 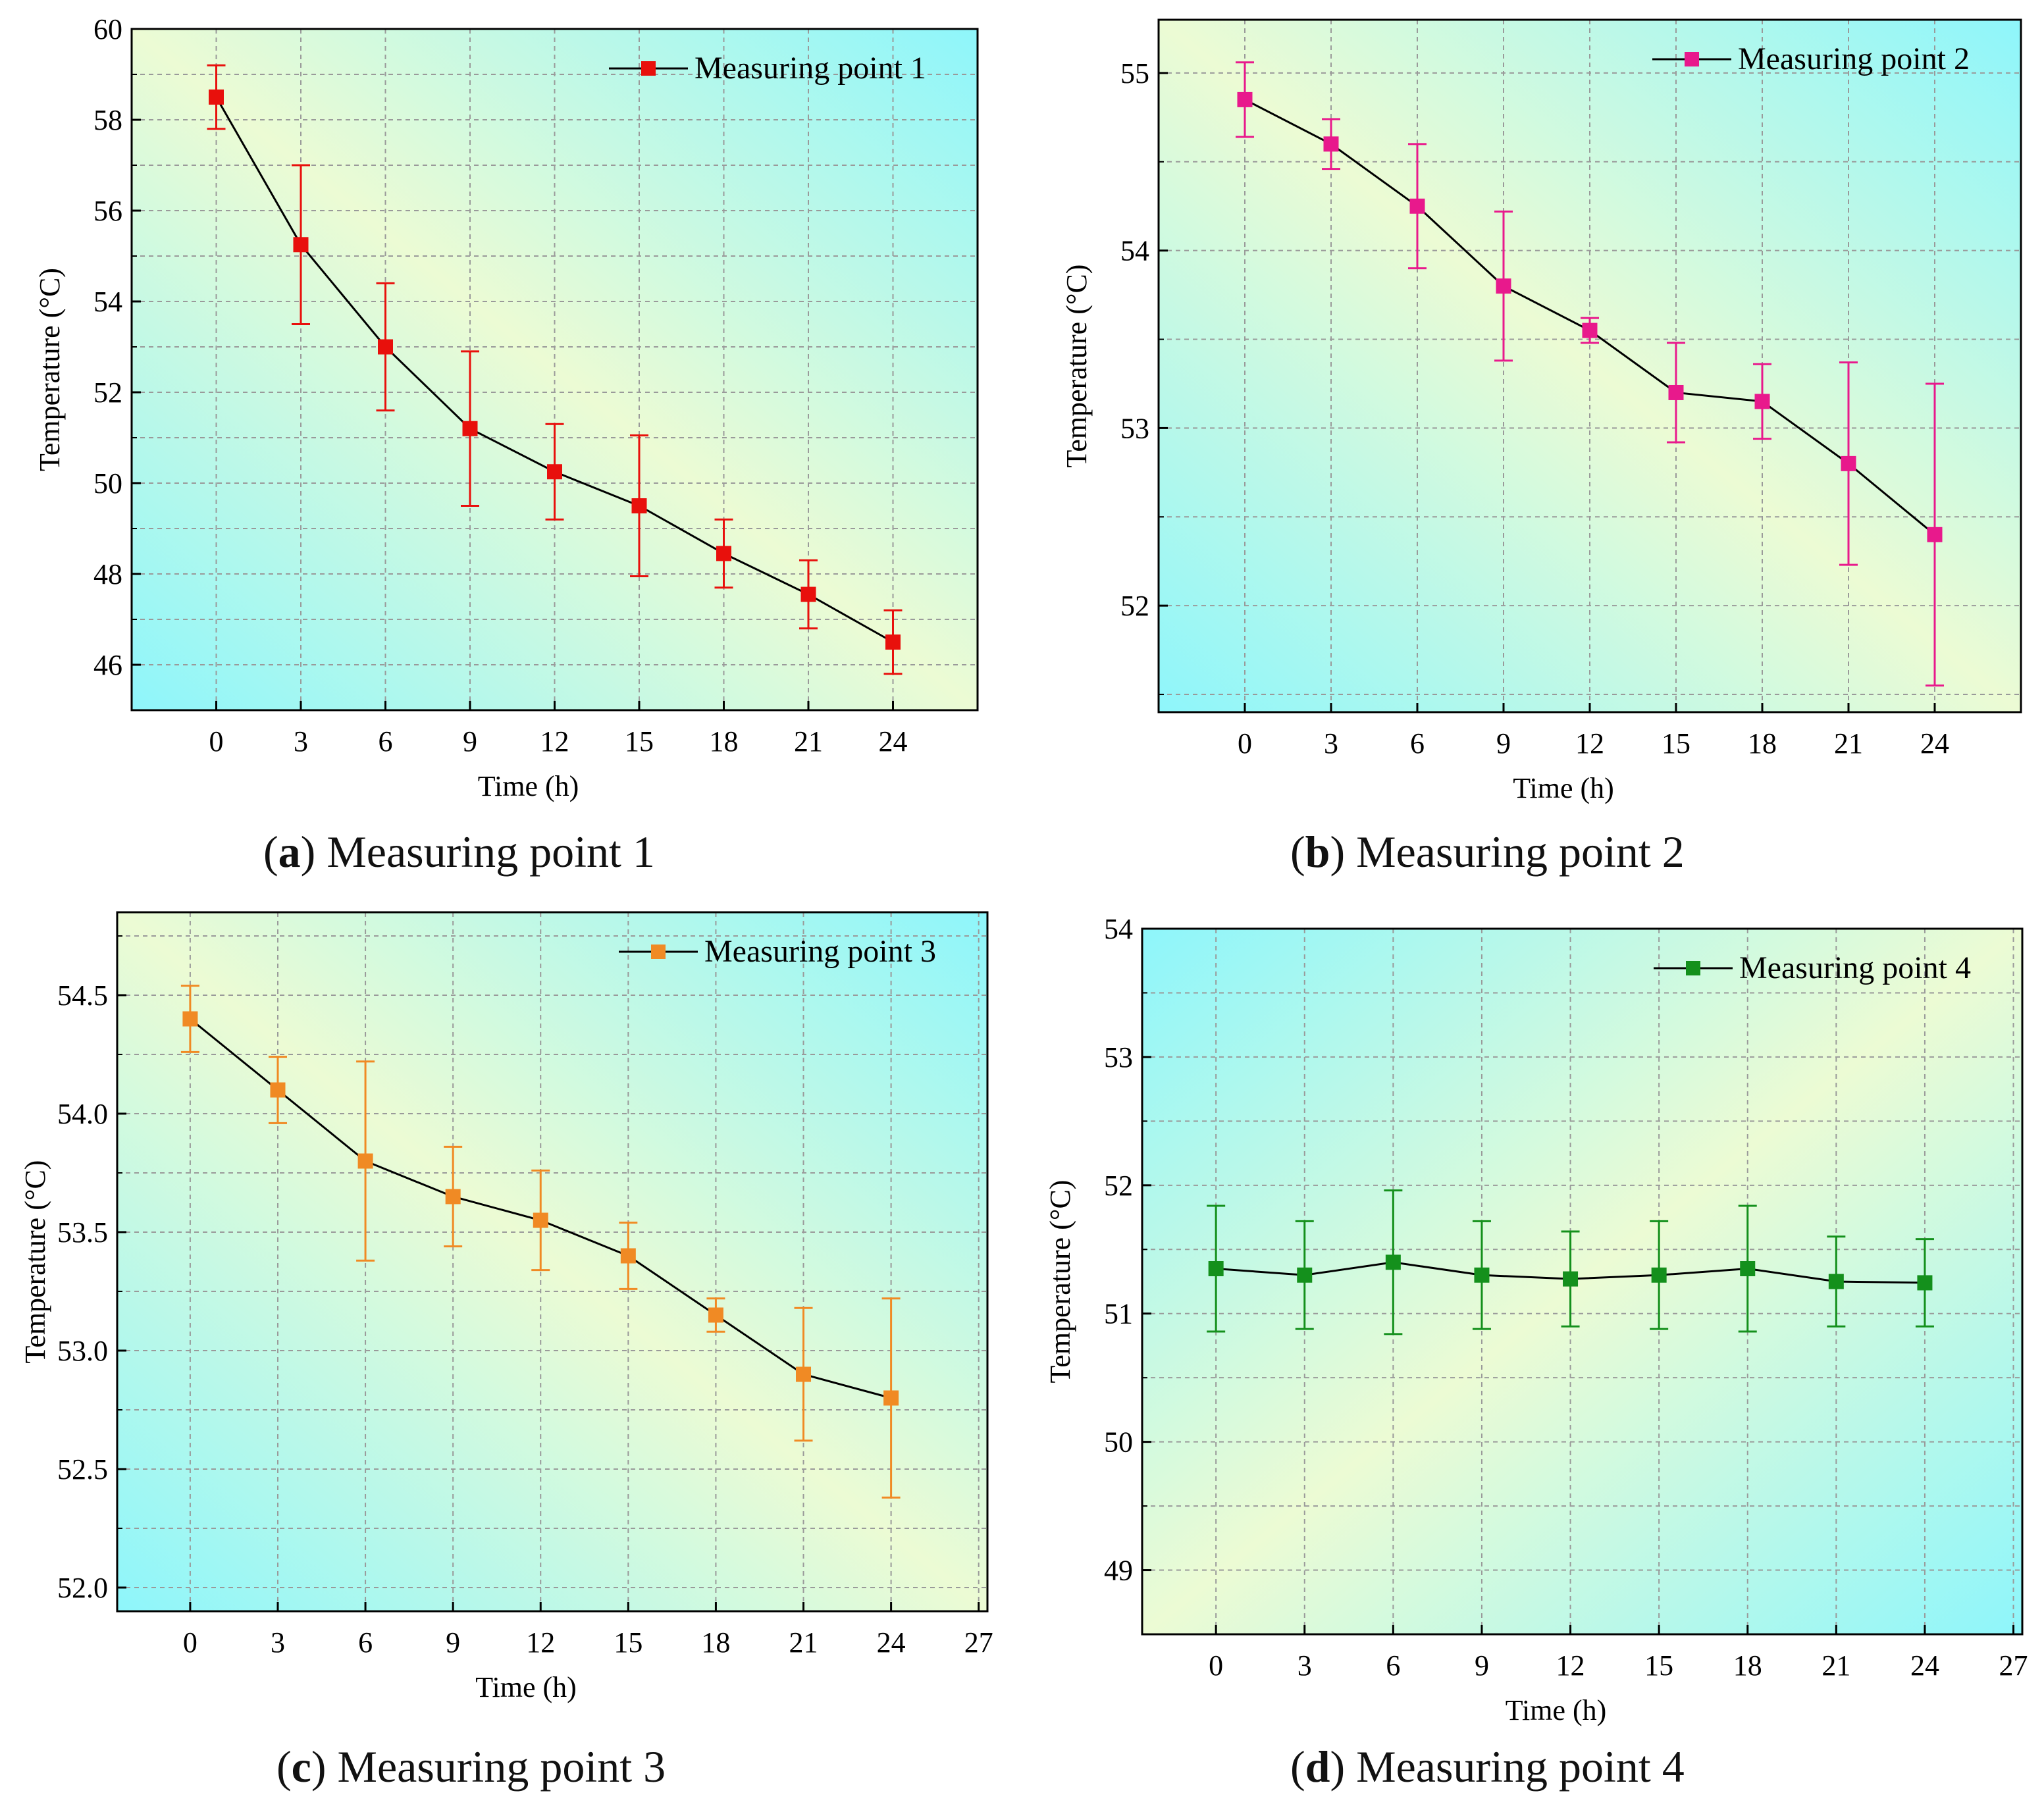 I want to click on caption-letter: b, so click(x=1317, y=852).